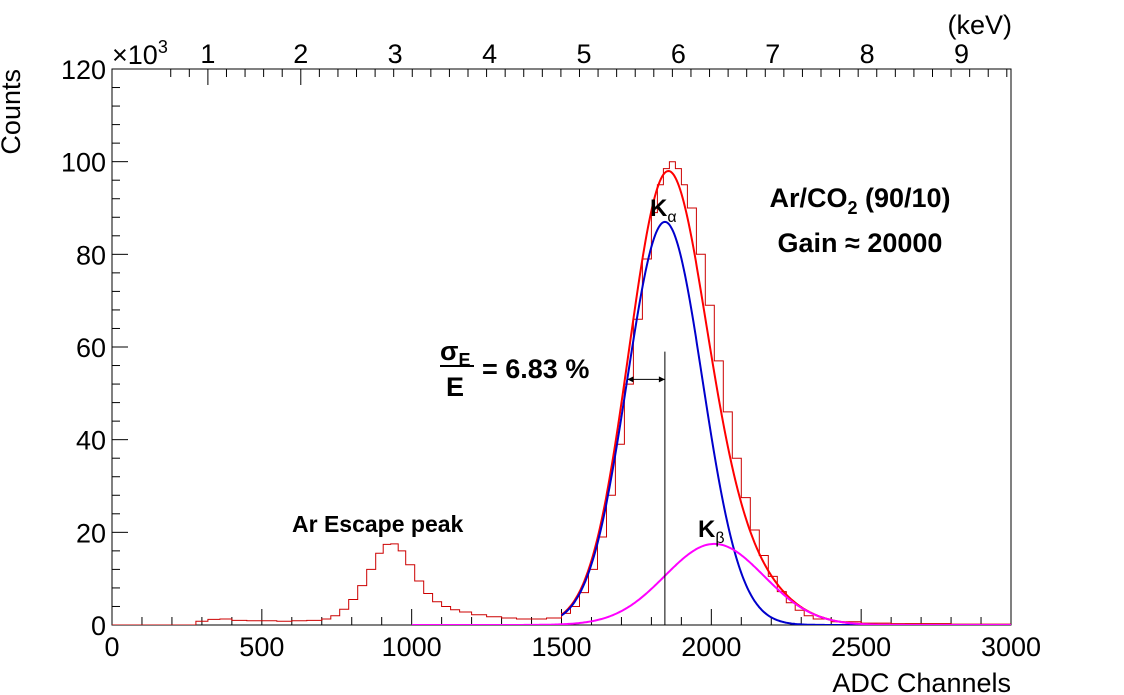 The image size is (1124, 695). What do you see at coordinates (300, 54) in the screenshot?
I see `top-tick-label: 2` at bounding box center [300, 54].